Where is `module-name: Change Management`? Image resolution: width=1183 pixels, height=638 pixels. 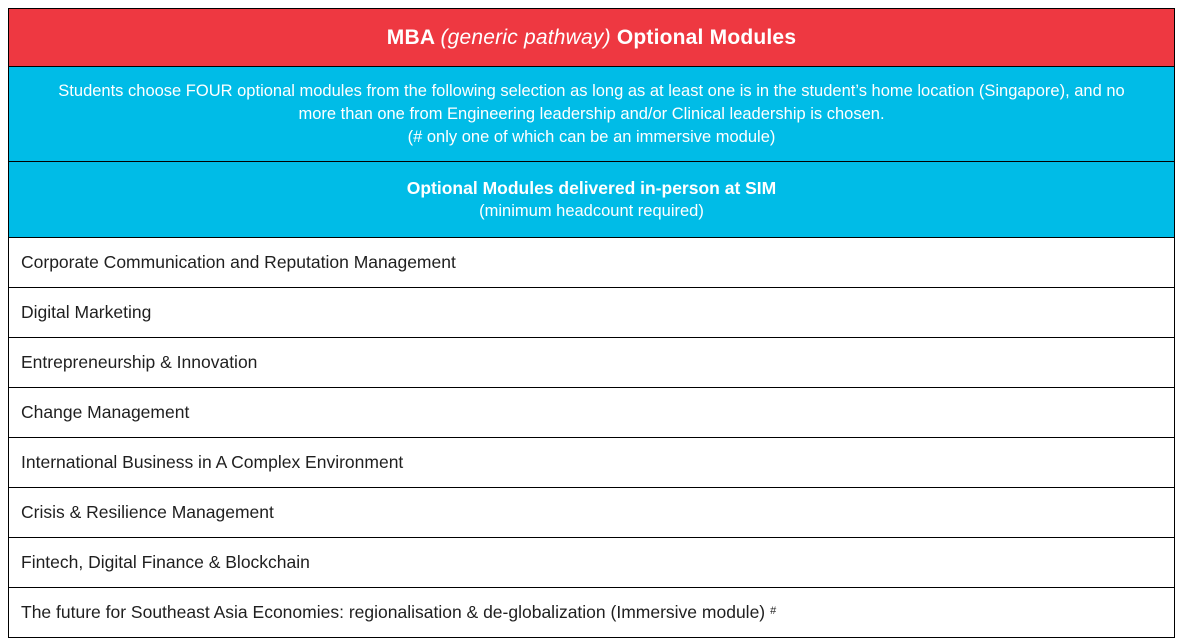
module-name: Change Management is located at coordinates (105, 412).